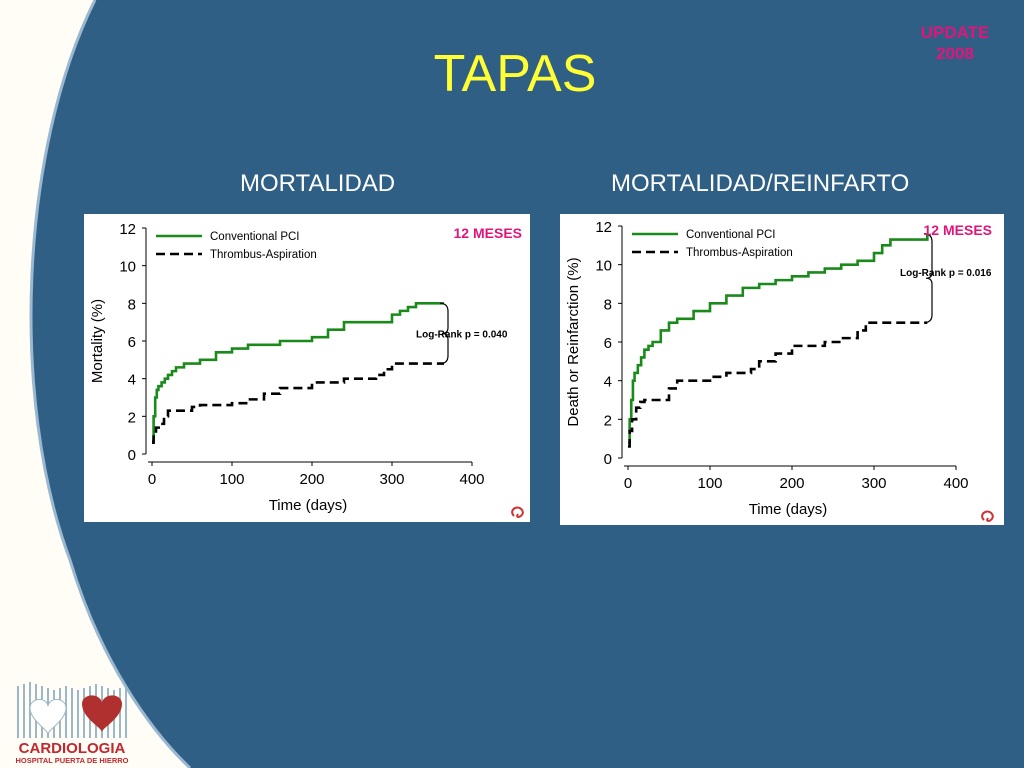 This screenshot has width=1024, height=768. I want to click on update-badge: UPDATE 2008, so click(955, 43).